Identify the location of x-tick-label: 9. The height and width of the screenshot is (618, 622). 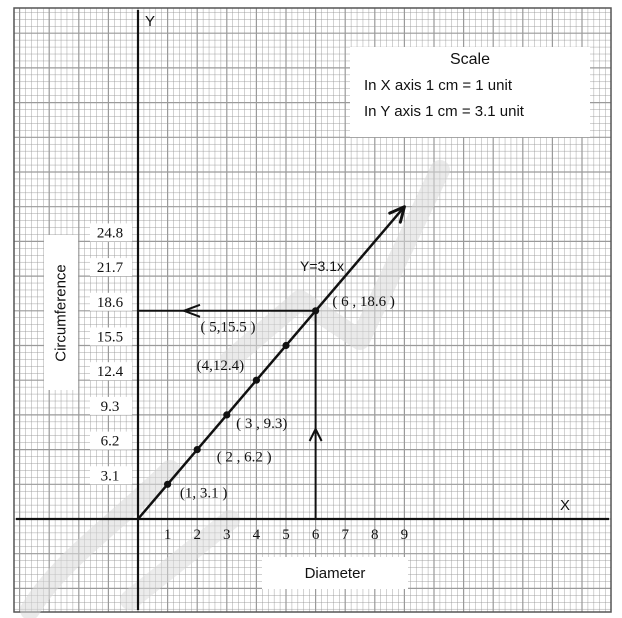
(405, 535).